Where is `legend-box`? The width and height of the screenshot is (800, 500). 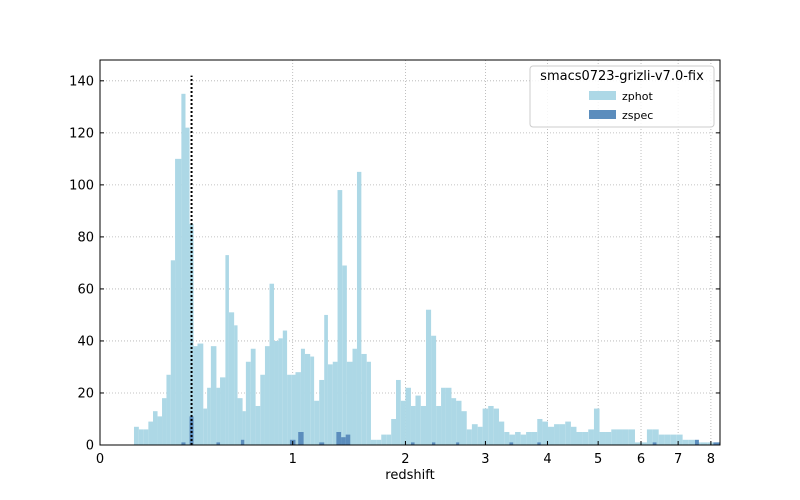 legend-box is located at coordinates (622, 96).